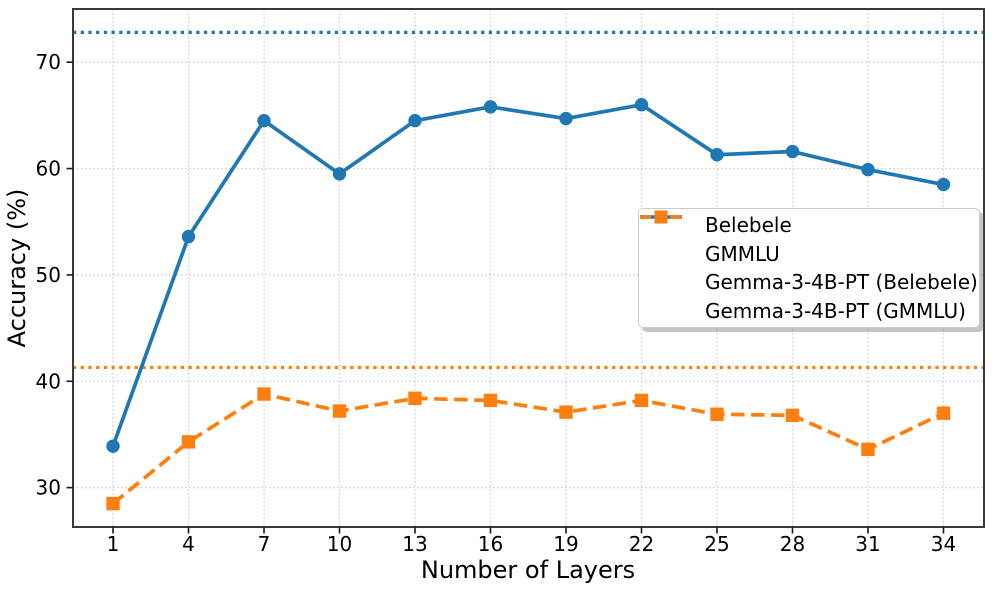  Describe the element at coordinates (742, 253) in the screenshot. I see `legend-label-gmmlu: GMMLU` at that location.